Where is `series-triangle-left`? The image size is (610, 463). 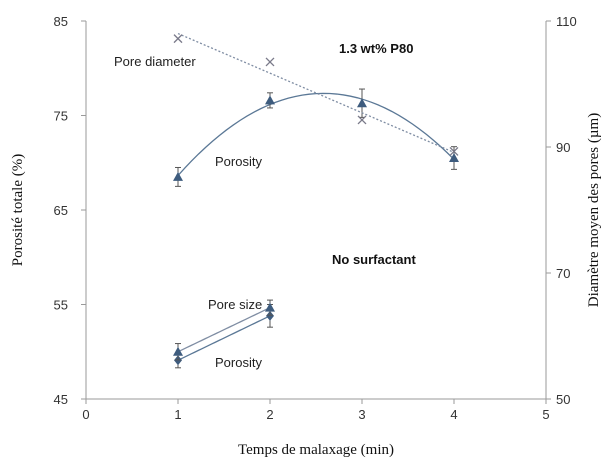
series-triangle-left is located at coordinates (316, 137).